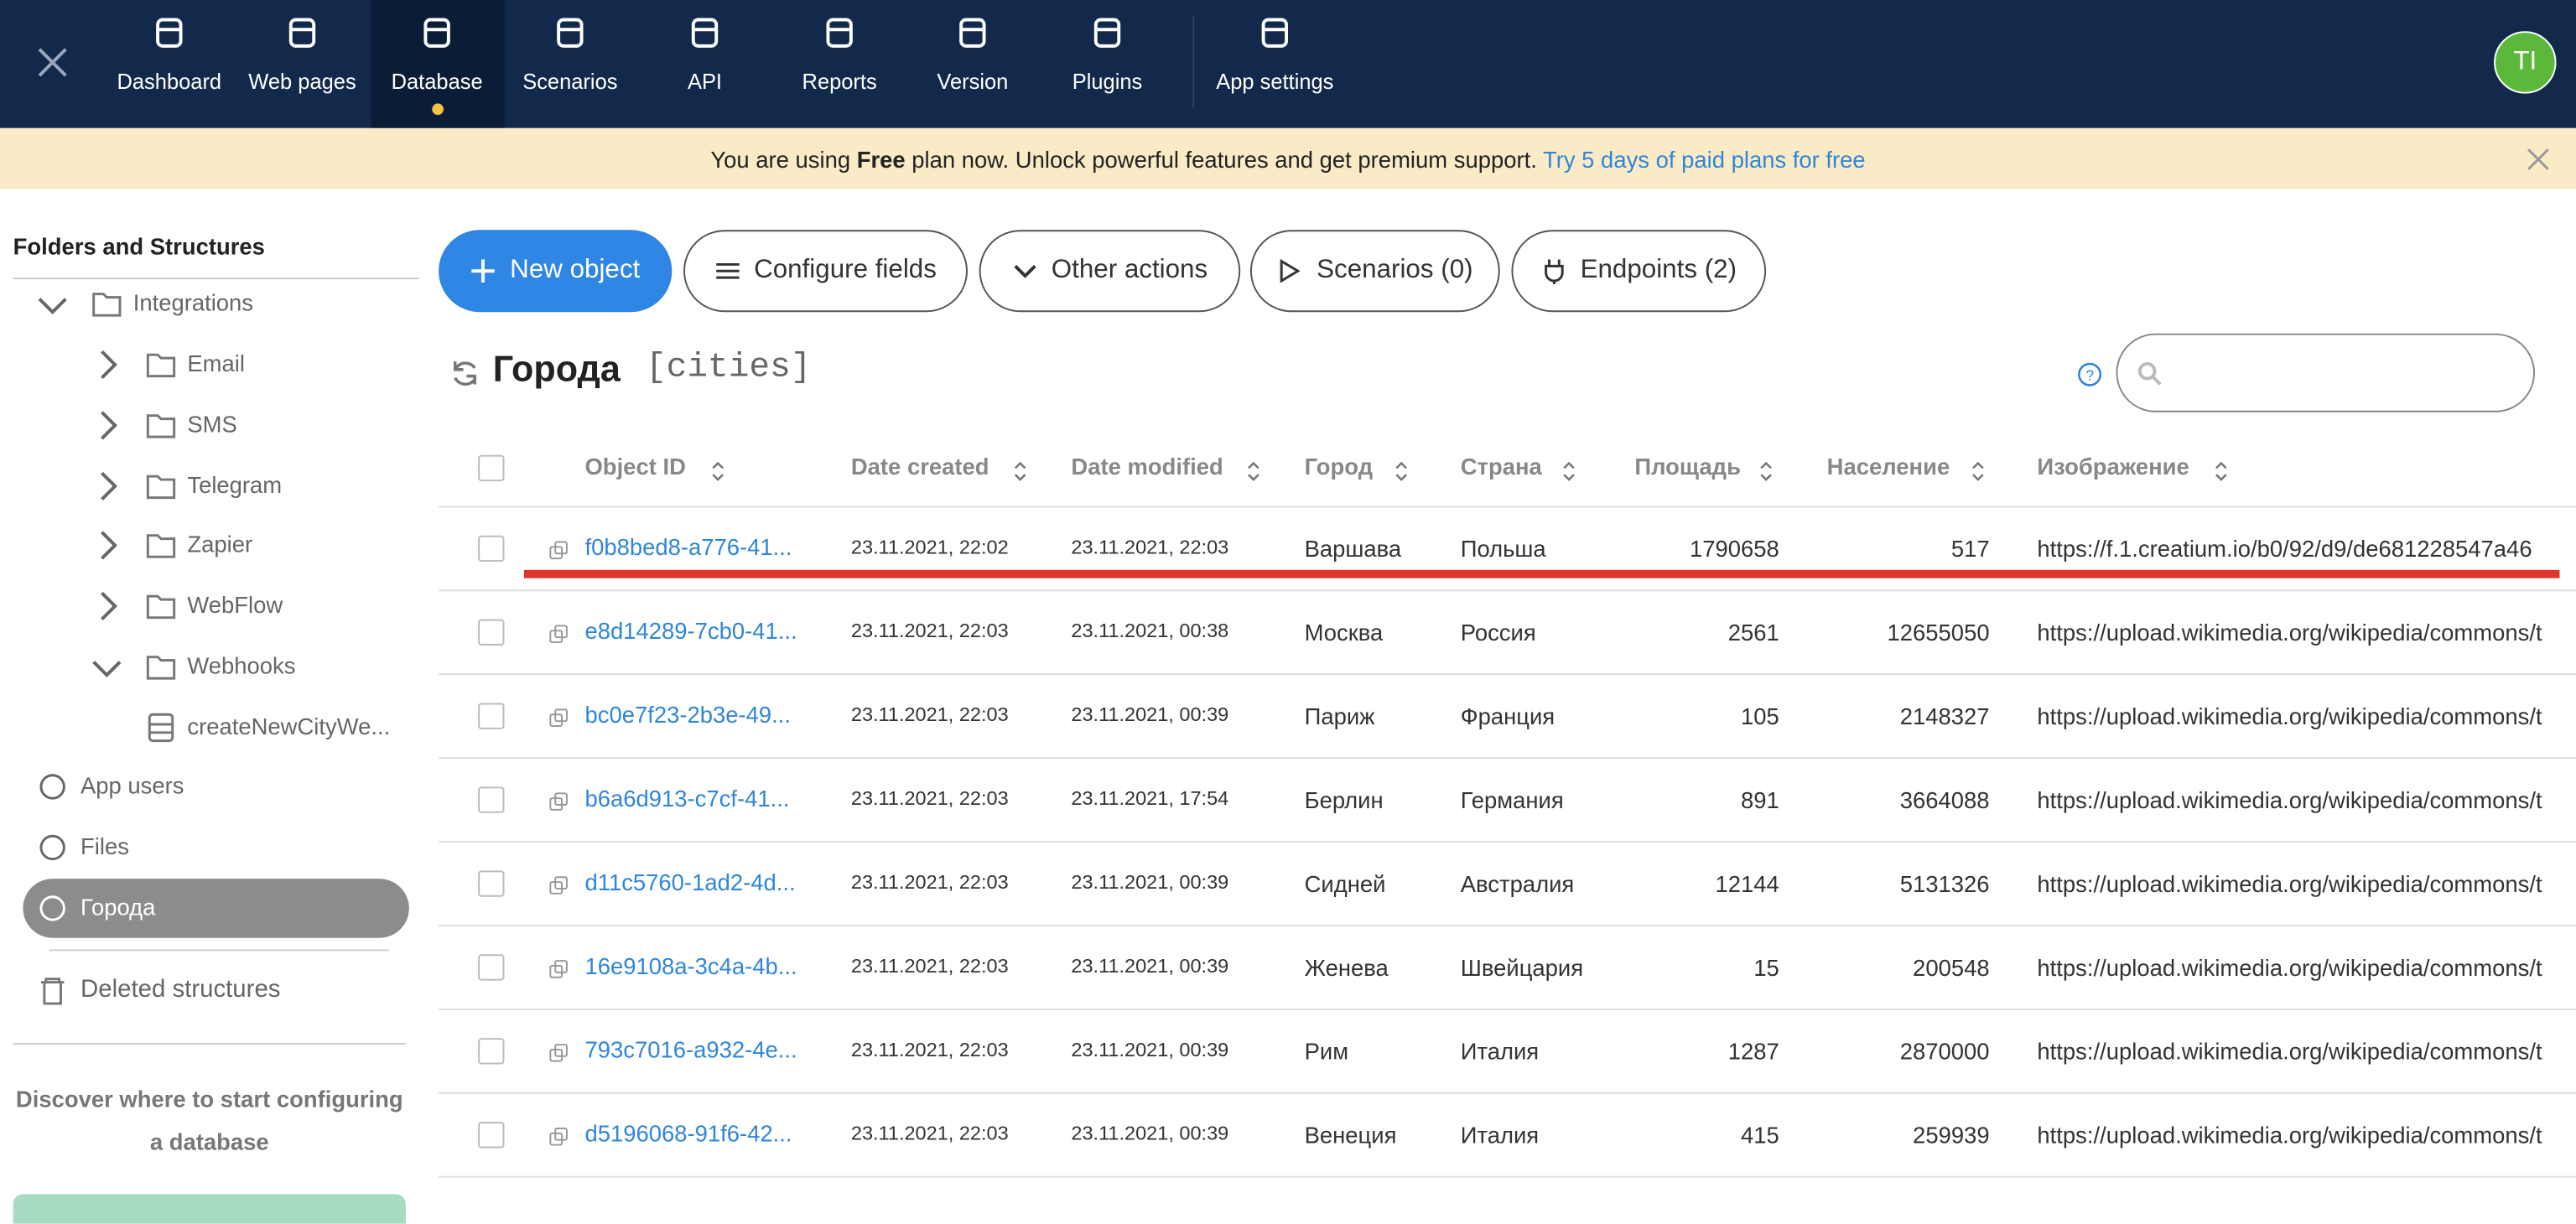  What do you see at coordinates (132, 785) in the screenshot?
I see `sidebar-link: App users` at bounding box center [132, 785].